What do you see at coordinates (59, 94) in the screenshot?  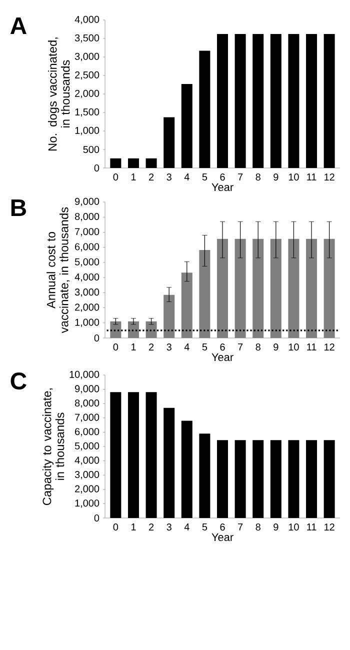 I see `y-axis-title: No. dogs vaccinated, in thousands` at bounding box center [59, 94].